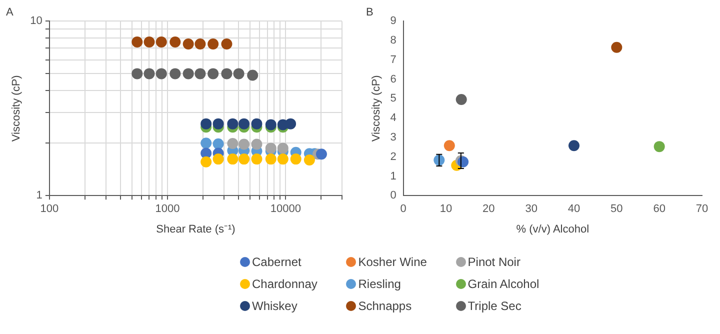 This screenshot has width=720, height=334. What do you see at coordinates (370, 12) in the screenshot?
I see `chart-title: B` at bounding box center [370, 12].